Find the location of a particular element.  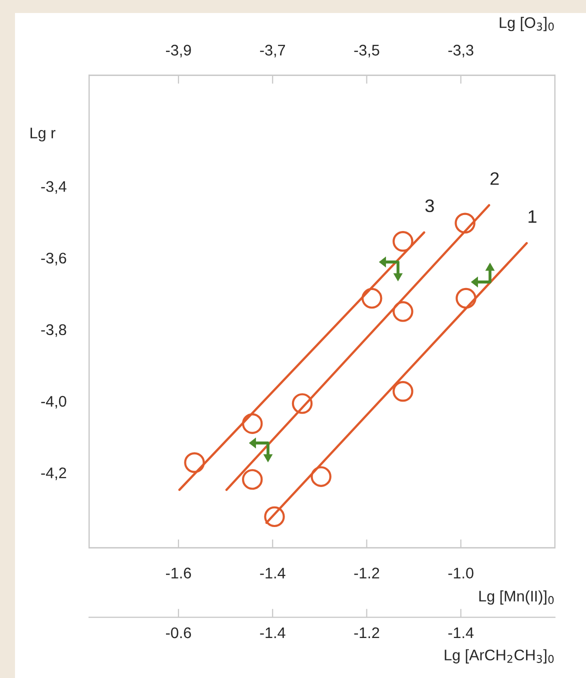

x-tick-label: -1.2 is located at coordinates (367, 573).